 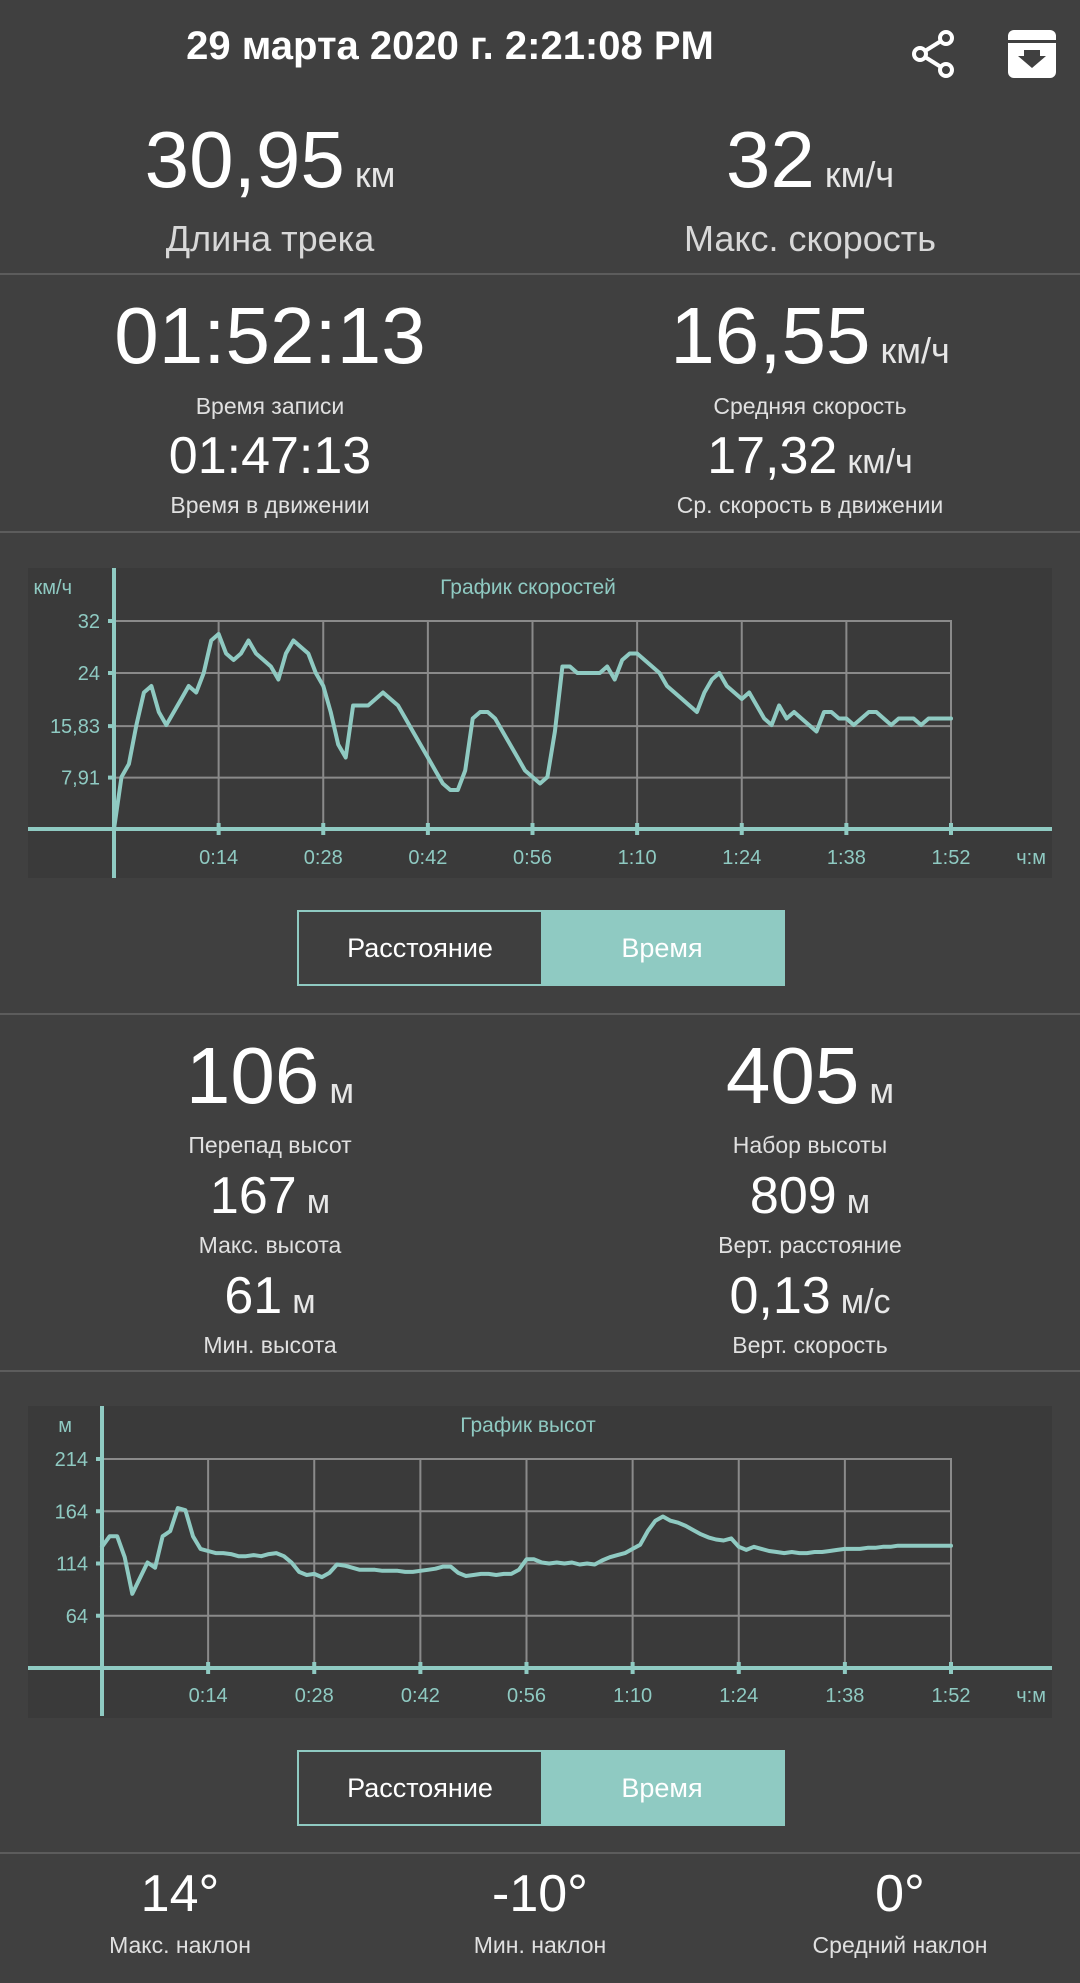 I want to click on climb-value: 405, so click(x=792, y=1075).